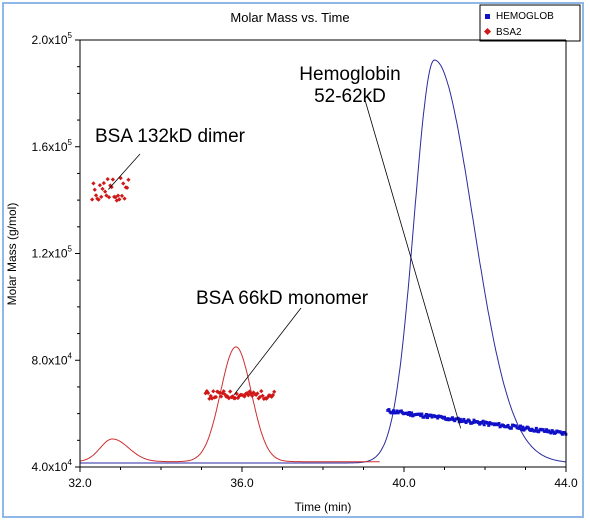  What do you see at coordinates (530, 23) in the screenshot?
I see `legend-box` at bounding box center [530, 23].